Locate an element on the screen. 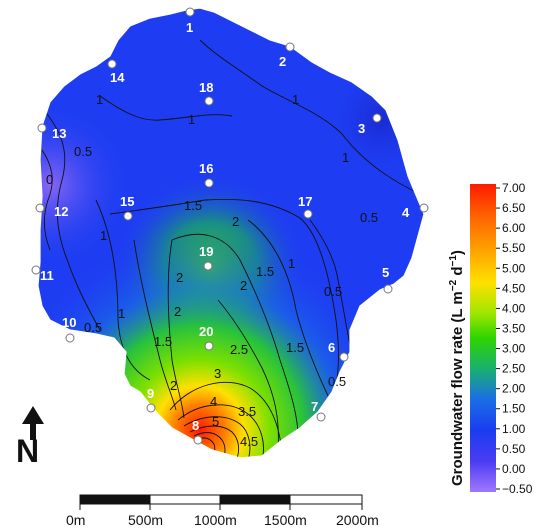 The image size is (550, 531). colorbar-tick-label: 6.50 is located at coordinates (514, 208).